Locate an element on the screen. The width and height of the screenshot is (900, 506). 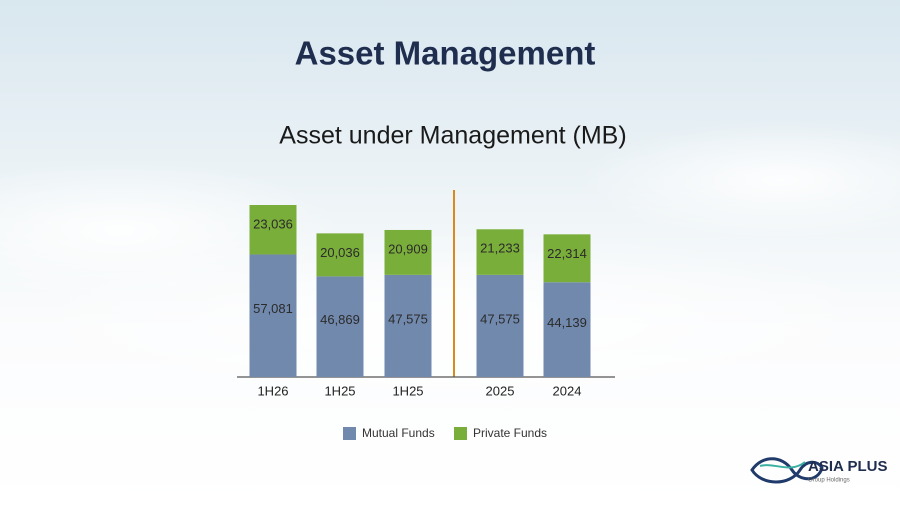
value-label: 20,909 is located at coordinates (408, 248).